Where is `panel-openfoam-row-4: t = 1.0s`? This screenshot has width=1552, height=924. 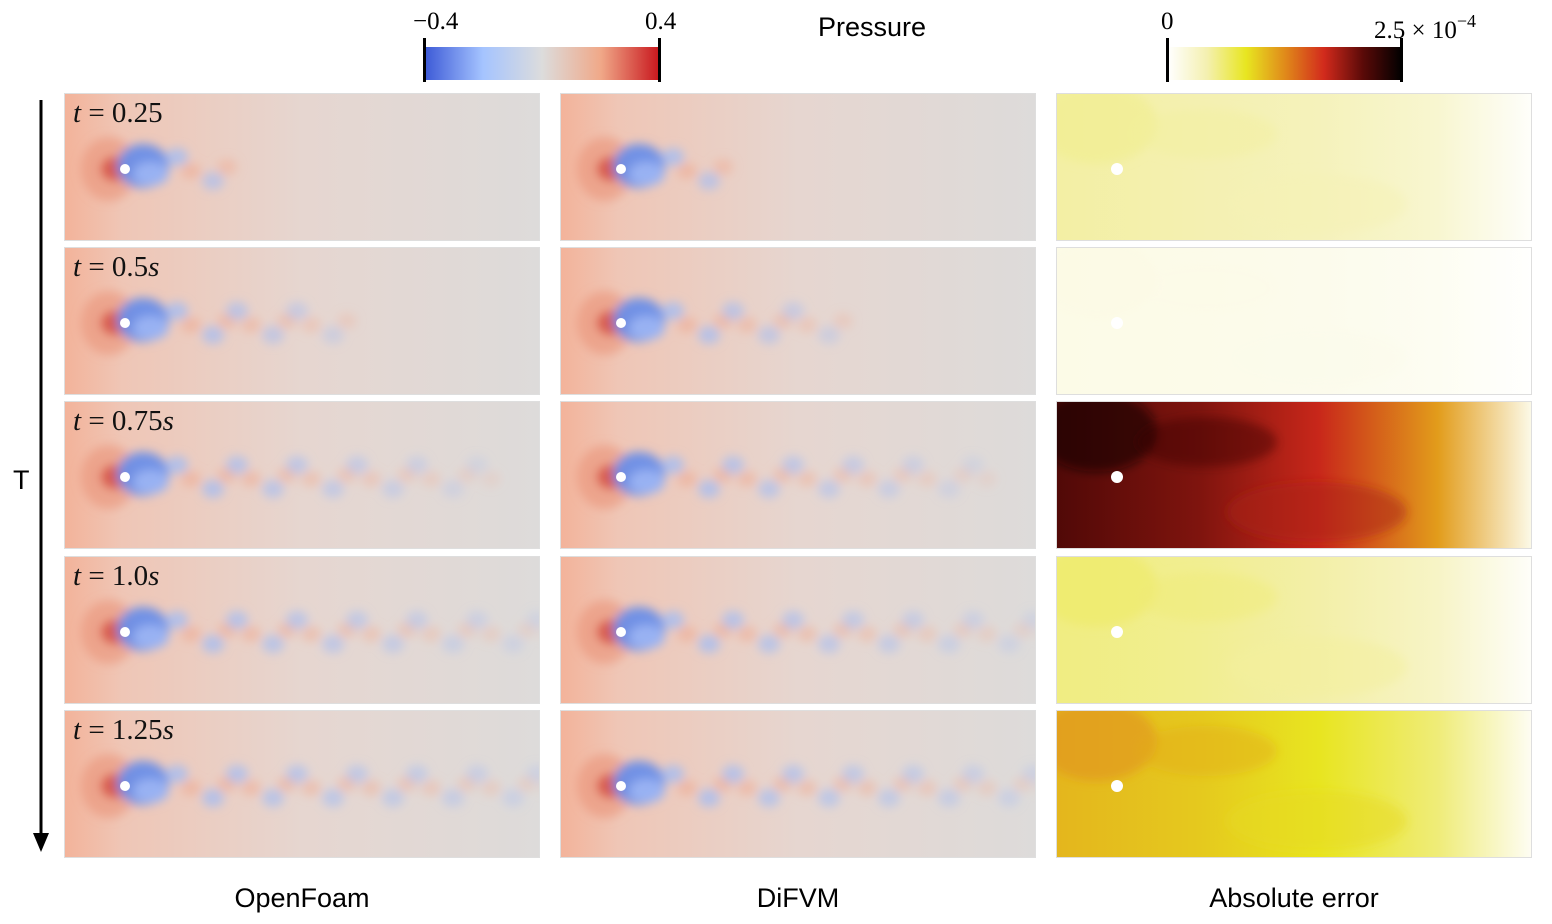 panel-openfoam-row-4: t = 1.0s is located at coordinates (302, 630).